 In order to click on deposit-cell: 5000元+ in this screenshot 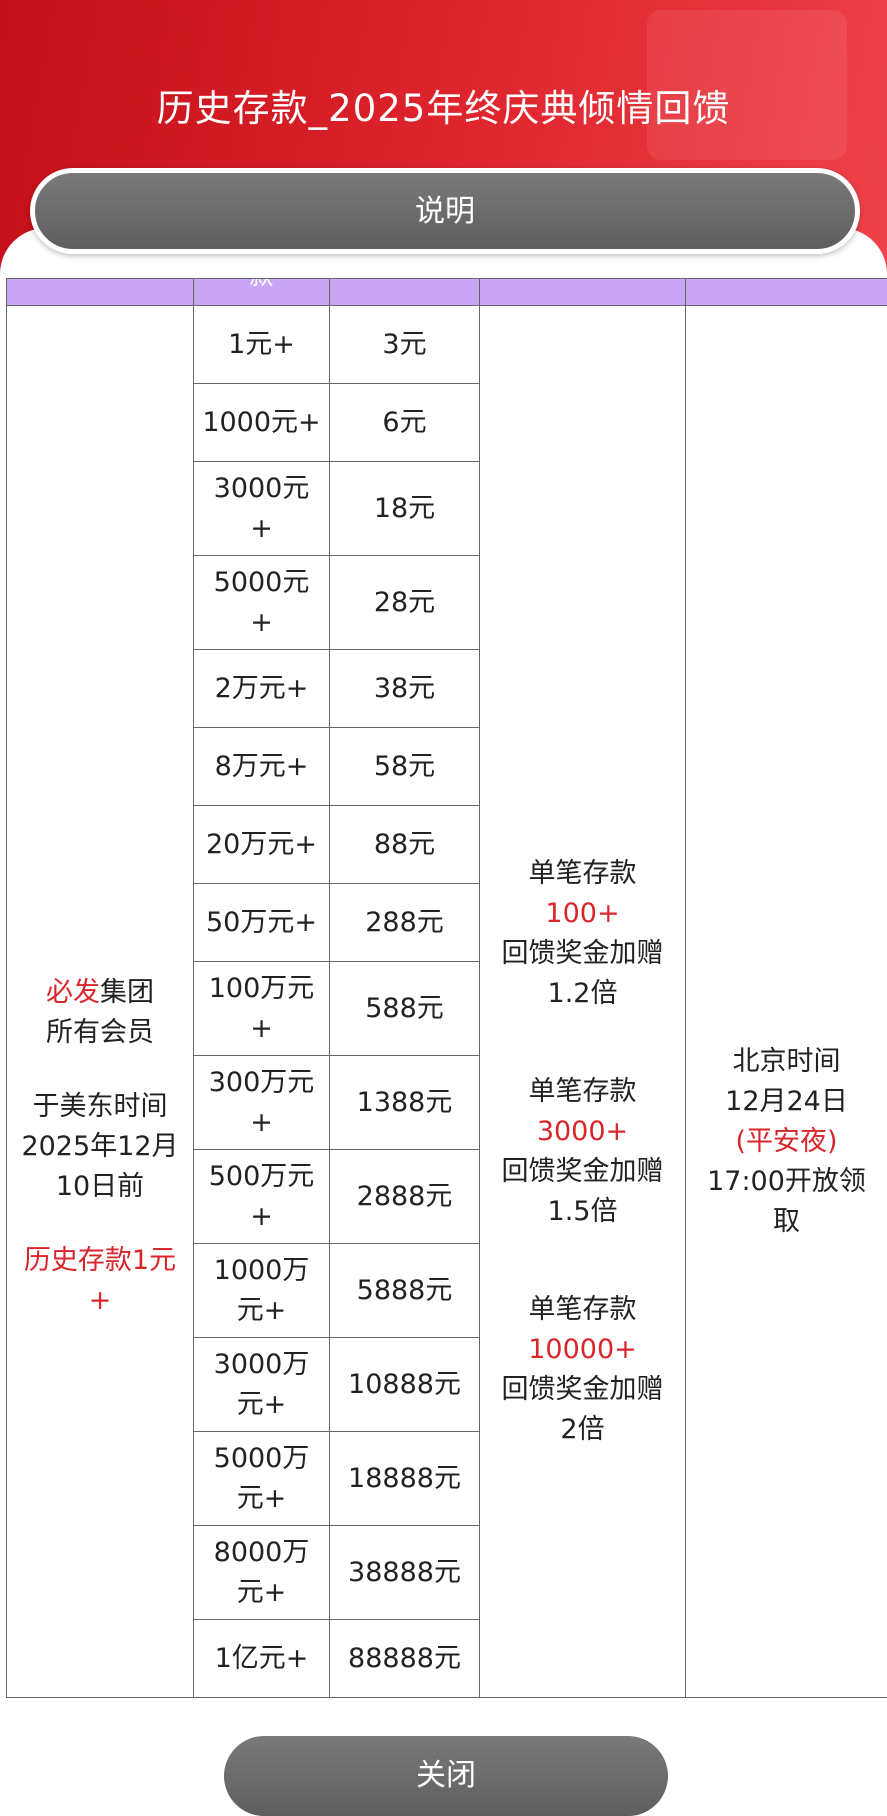, I will do `click(262, 603)`.